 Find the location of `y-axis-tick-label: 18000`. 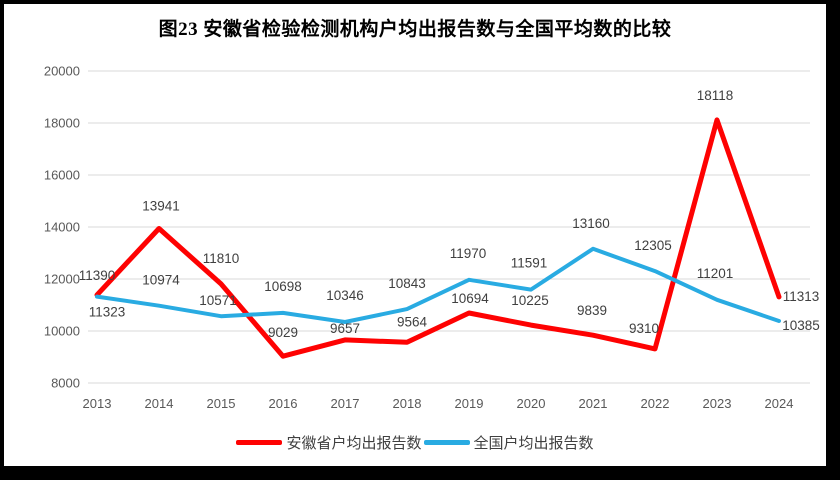

y-axis-tick-label: 18000 is located at coordinates (62, 123).